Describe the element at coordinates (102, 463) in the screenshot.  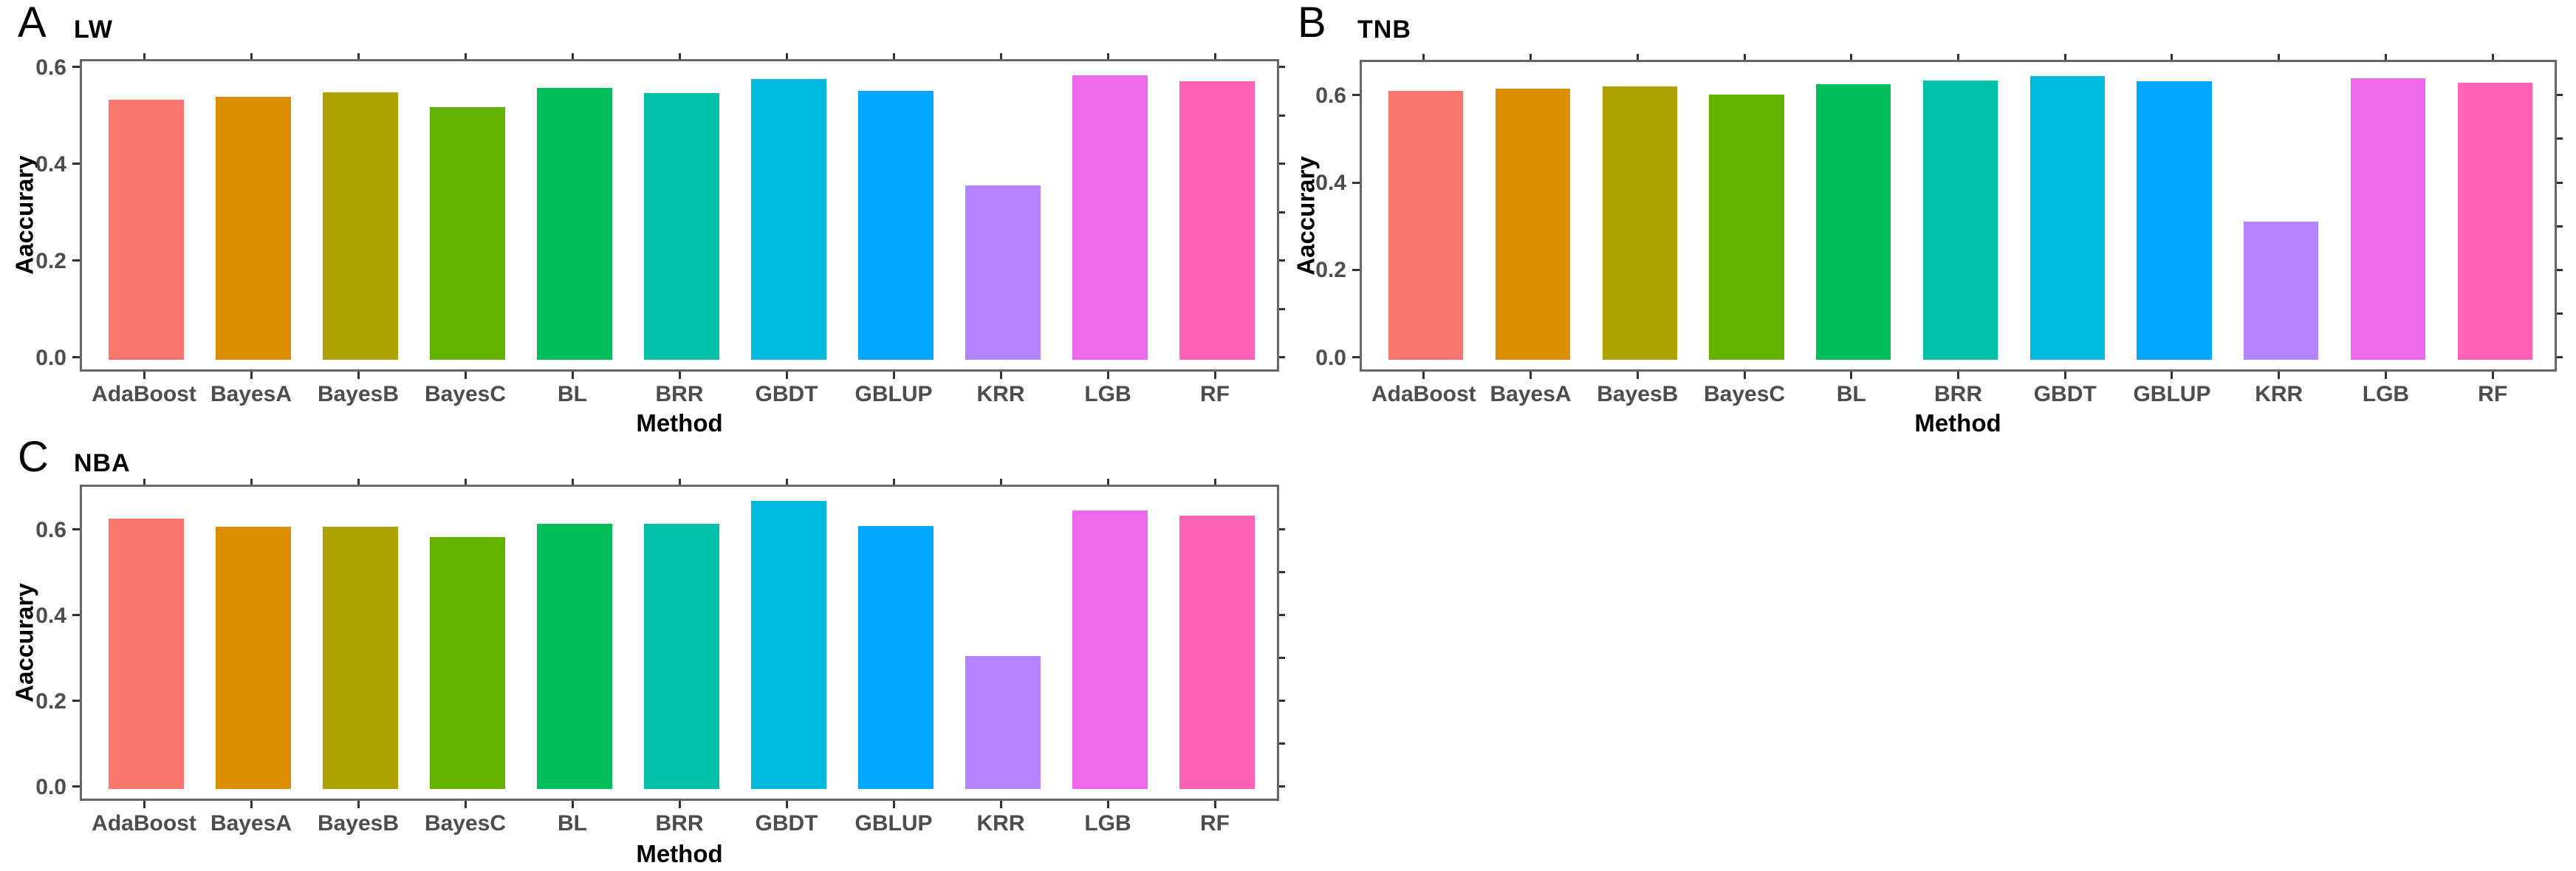
I see `panel-title-nba: NBA` at that location.